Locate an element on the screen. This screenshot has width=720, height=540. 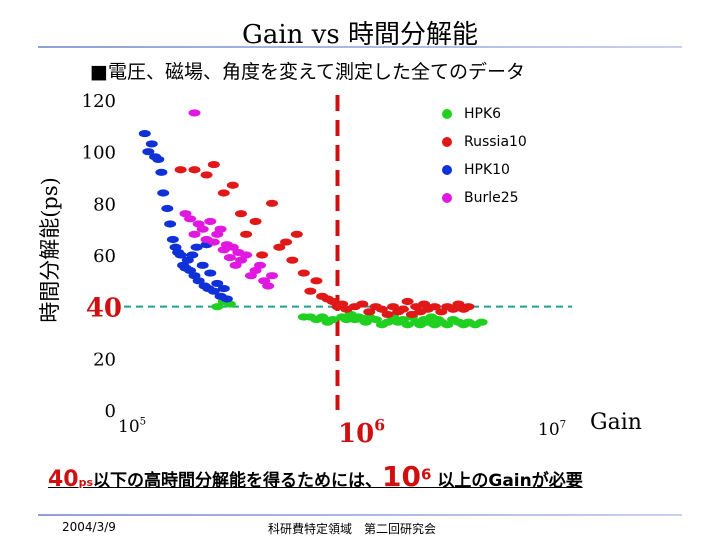
x-axis-label: Gain is located at coordinates (616, 422).